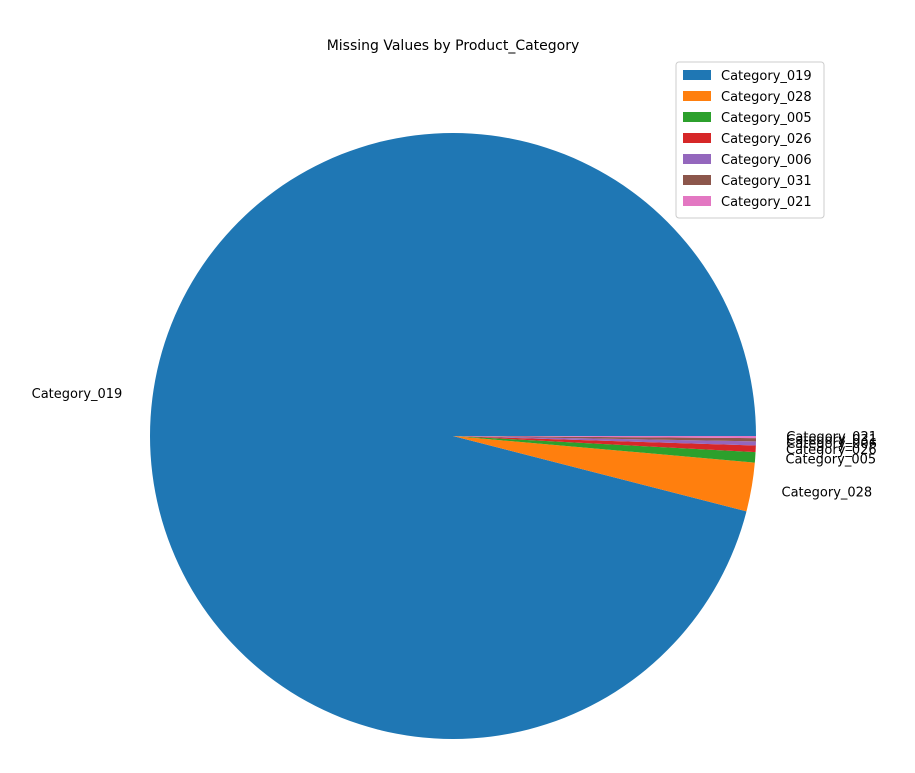 The image size is (915, 773). Describe the element at coordinates (831, 450) in the screenshot. I see `slice-label: Category_026` at that location.